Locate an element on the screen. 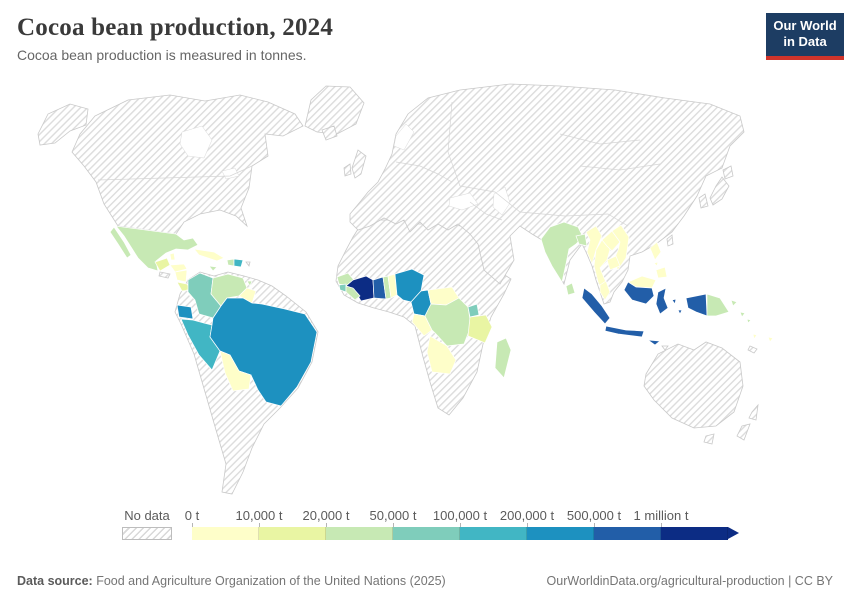  nodata-taiwan is located at coordinates (670, 240).